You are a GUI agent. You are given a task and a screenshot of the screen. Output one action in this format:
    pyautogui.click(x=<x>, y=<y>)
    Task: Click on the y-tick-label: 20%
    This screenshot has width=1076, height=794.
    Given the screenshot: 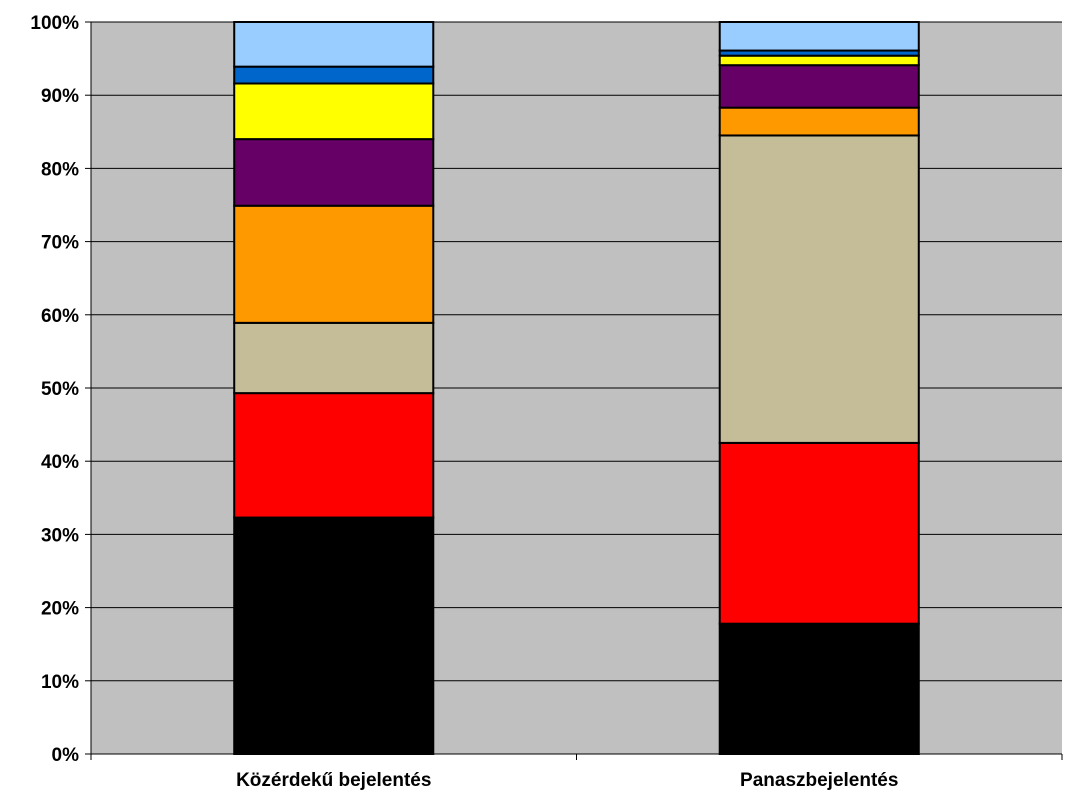 What is the action you would take?
    pyautogui.click(x=60, y=609)
    